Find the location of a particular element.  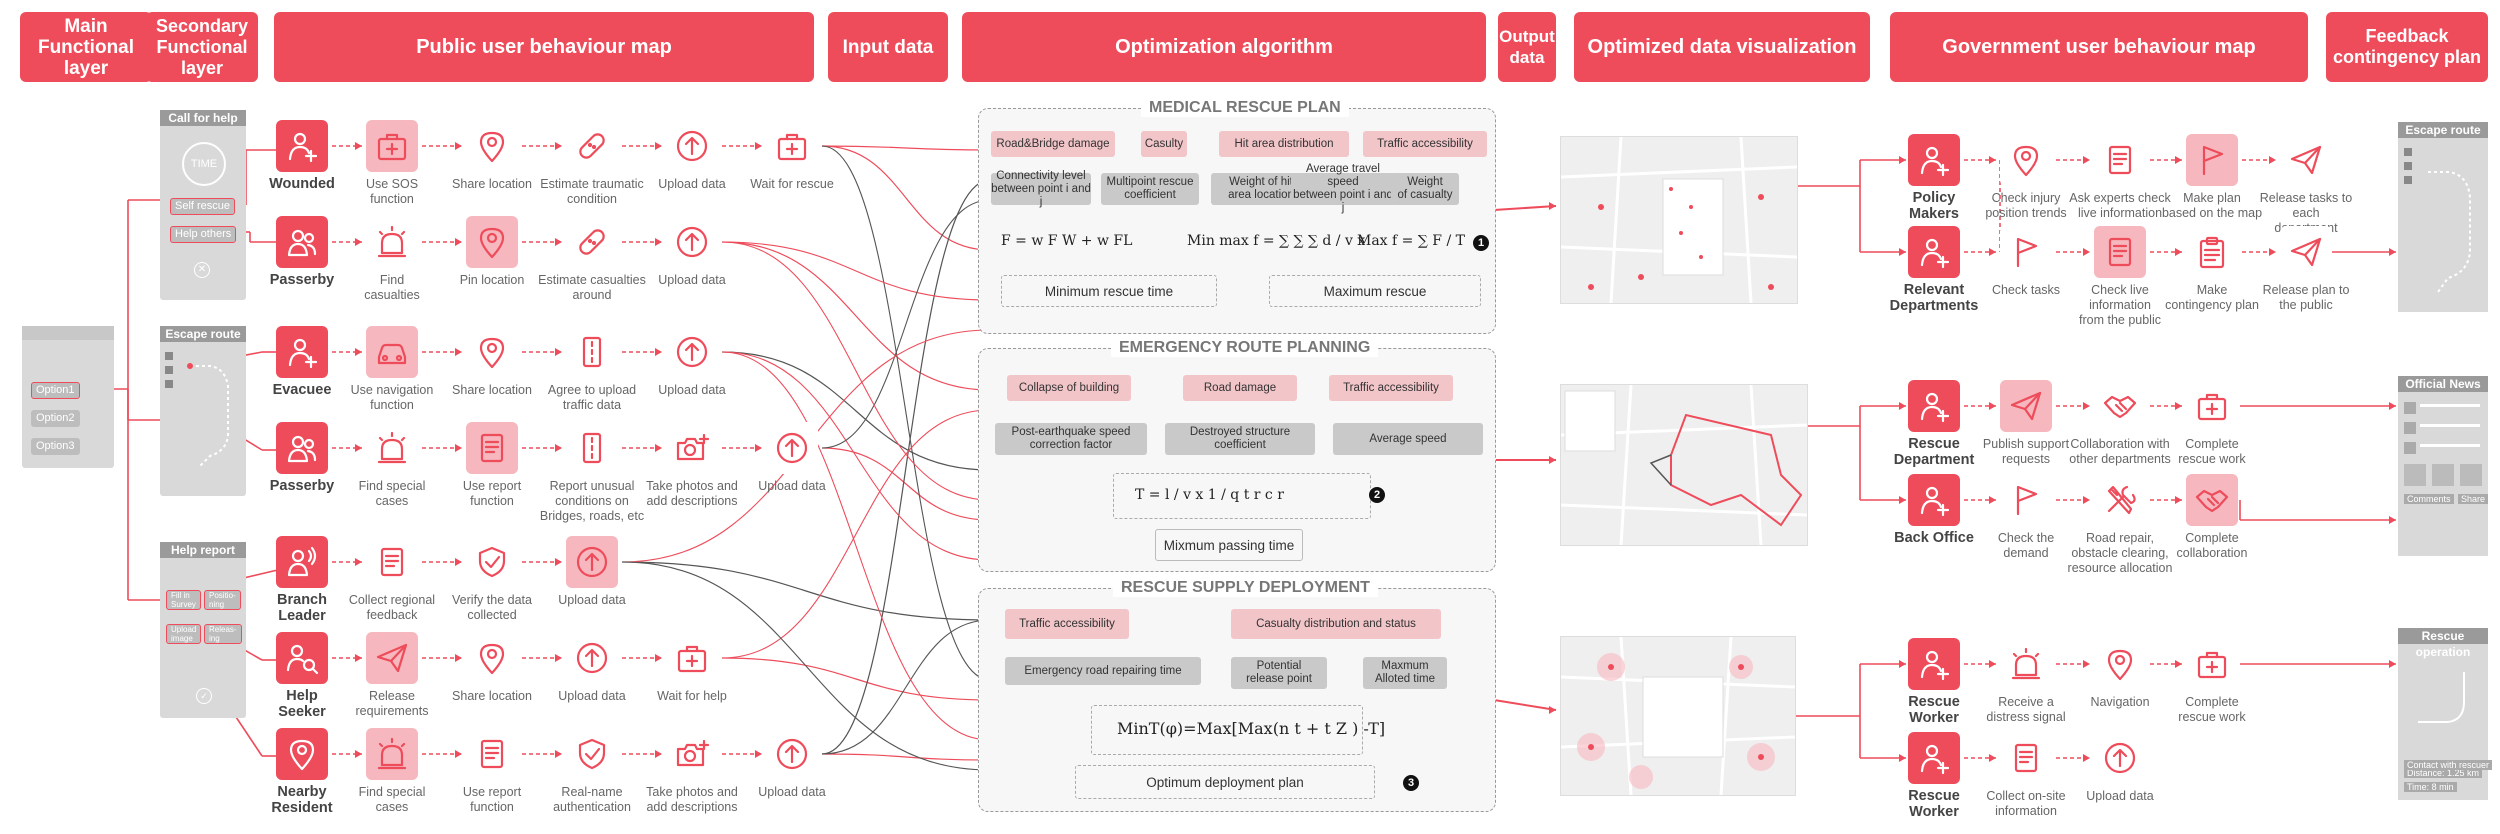

actor-passerby1: Passerby is located at coordinates (302, 252).